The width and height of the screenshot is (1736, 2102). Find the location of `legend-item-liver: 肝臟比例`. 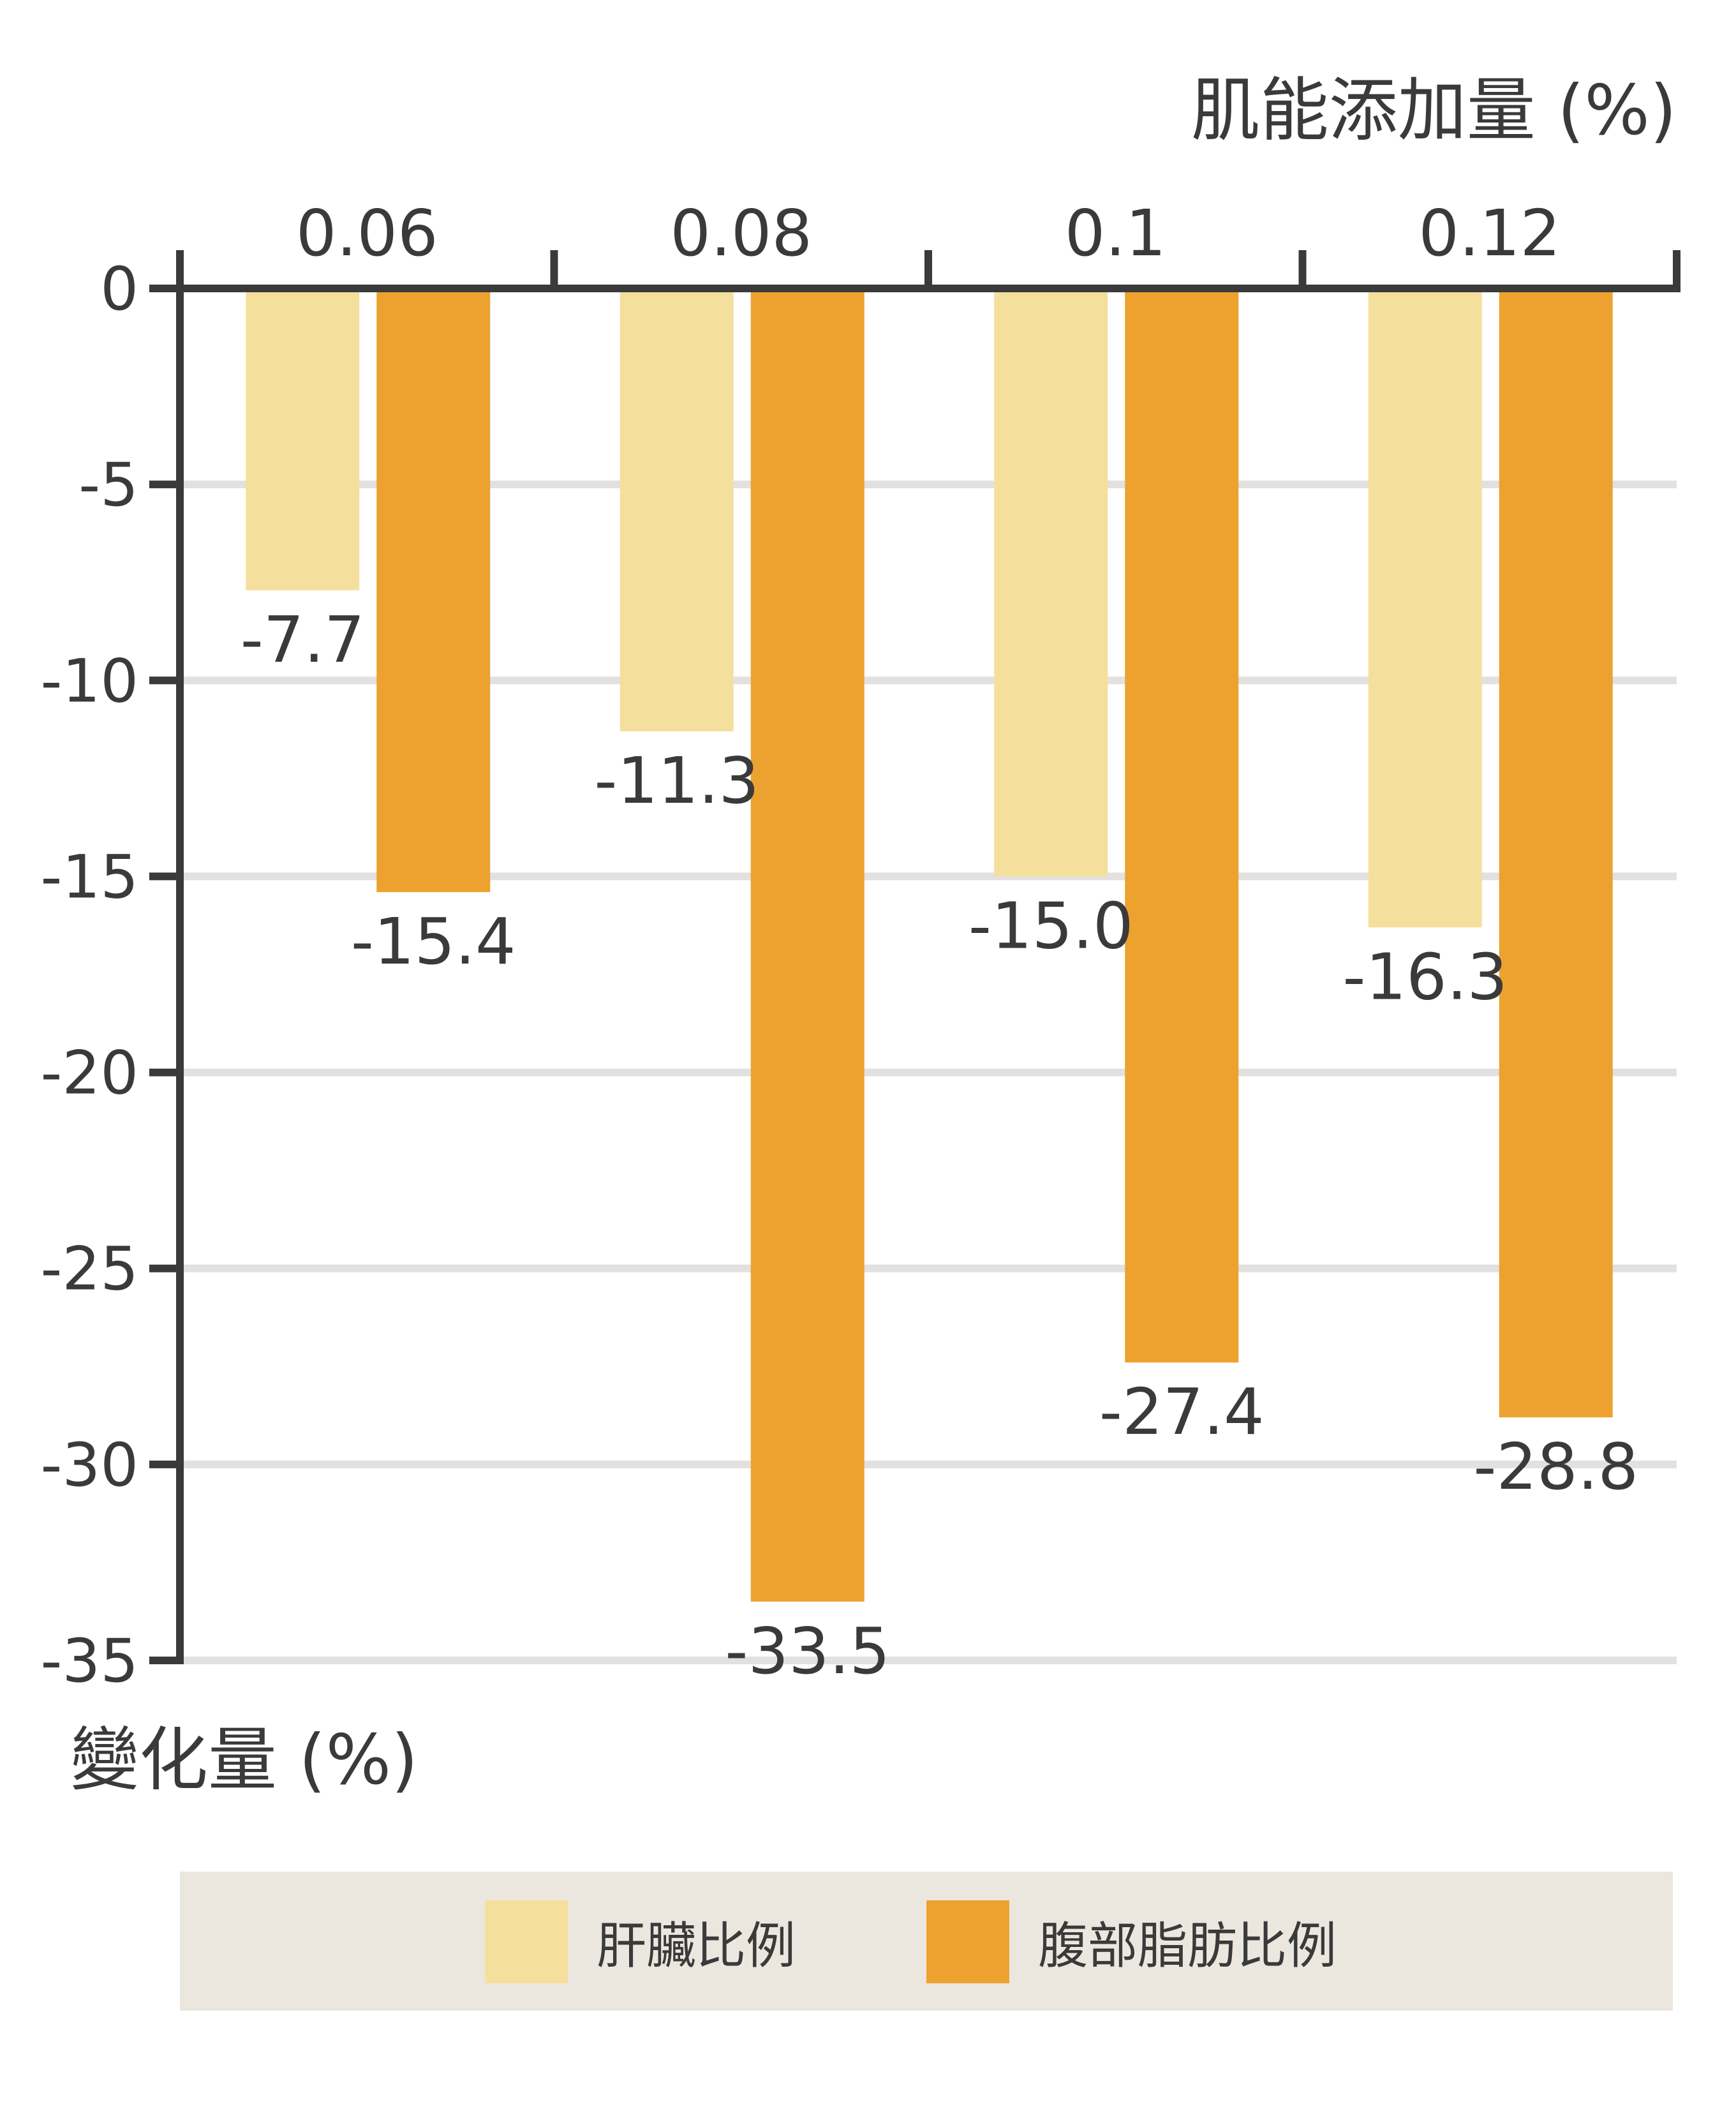

legend-item-liver: 肝臟比例 is located at coordinates (640, 1942).